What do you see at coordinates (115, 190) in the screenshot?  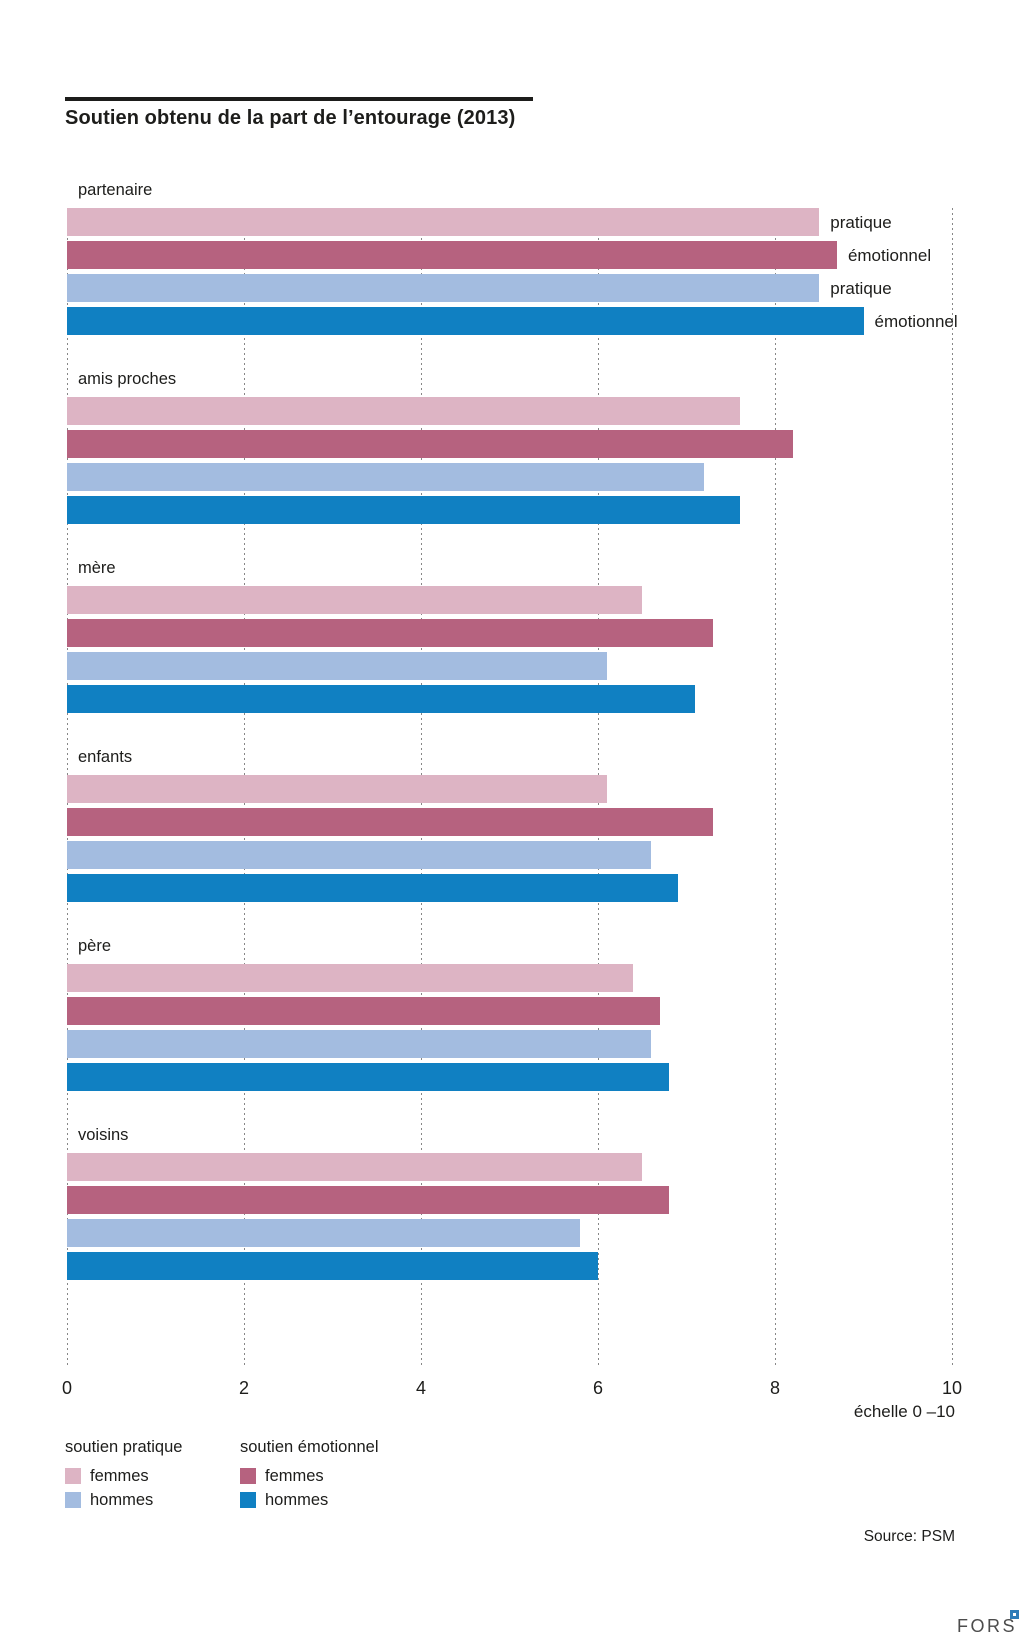 I see `category-label: partenaire` at bounding box center [115, 190].